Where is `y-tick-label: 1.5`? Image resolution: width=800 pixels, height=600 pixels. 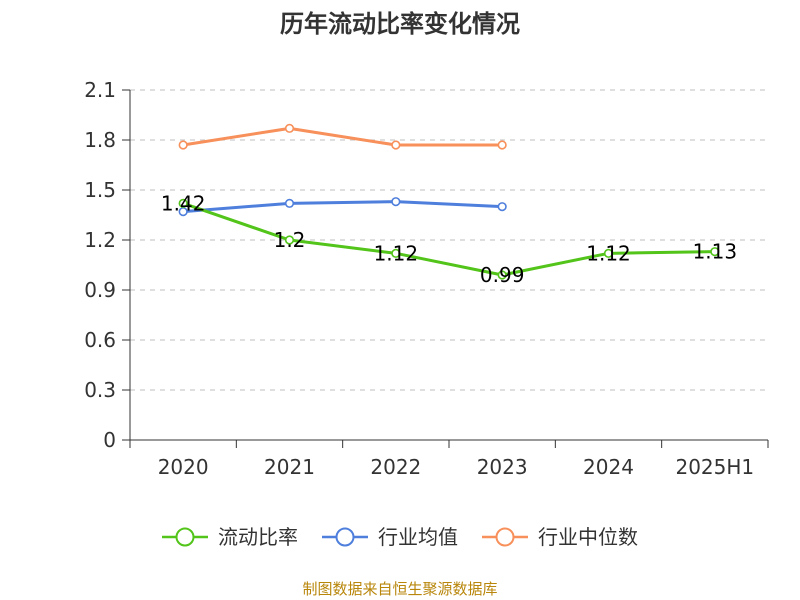
y-tick-label: 1.5 is located at coordinates (100, 190).